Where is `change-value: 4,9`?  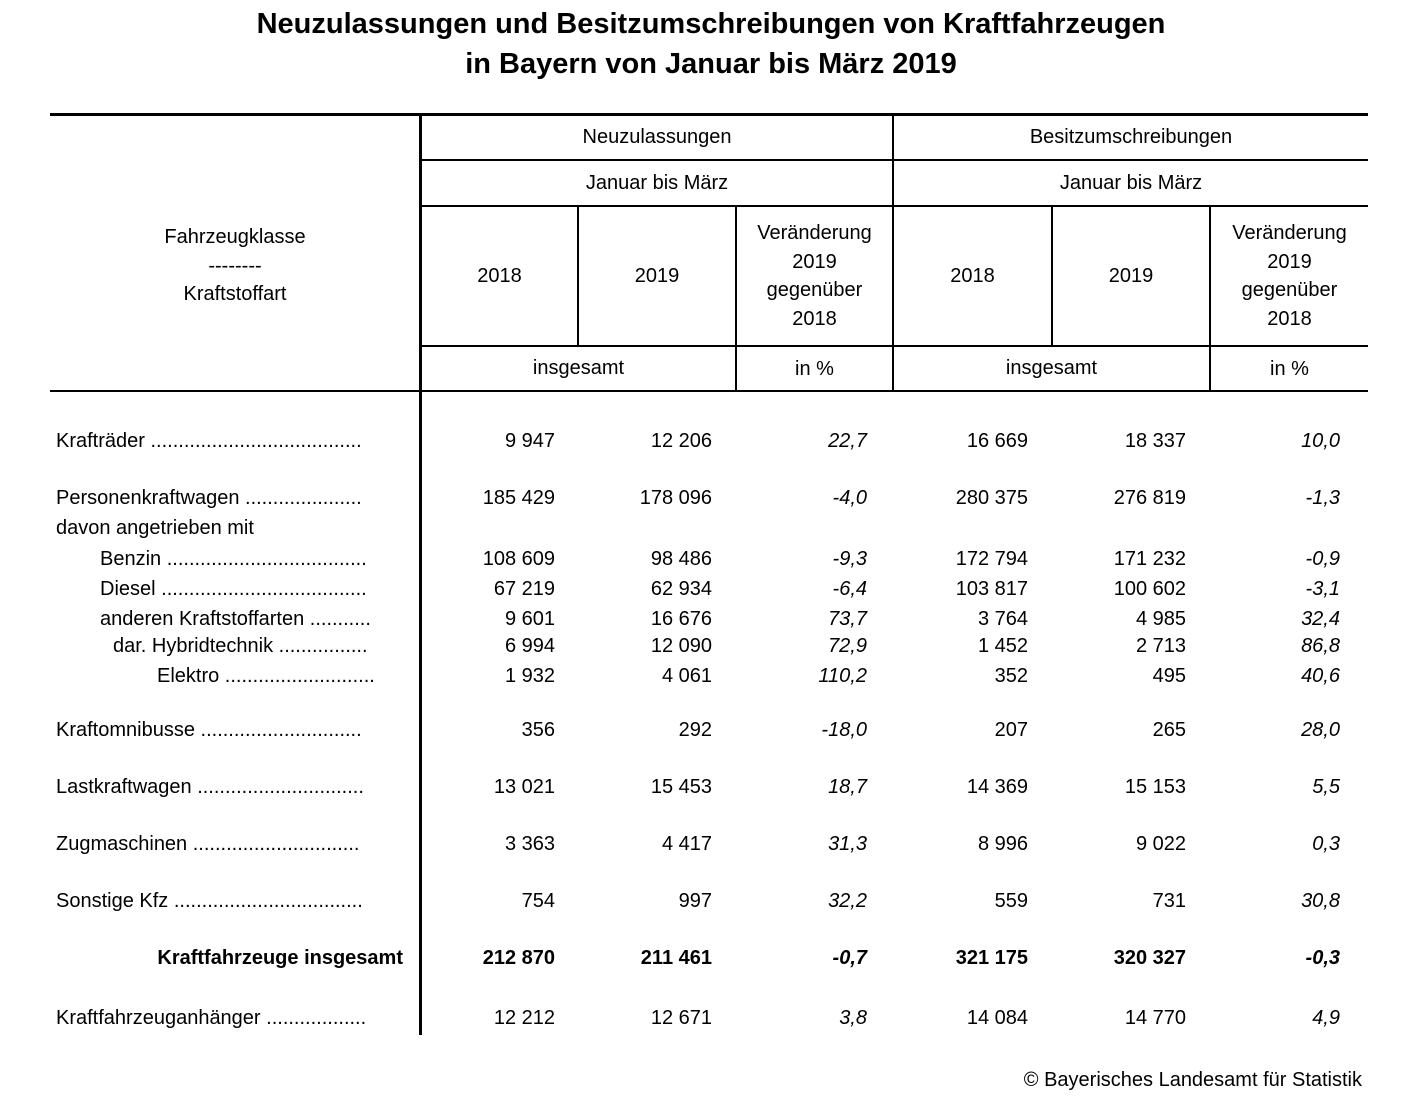 change-value: 4,9 is located at coordinates (1326, 1018).